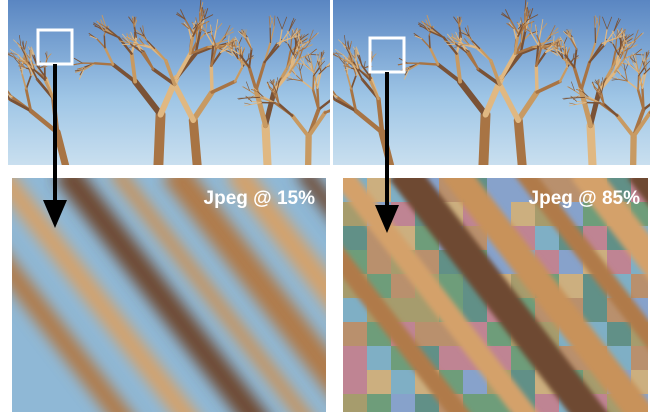  What do you see at coordinates (243, 285) in the screenshot?
I see `blurred-branch` at bounding box center [243, 285].